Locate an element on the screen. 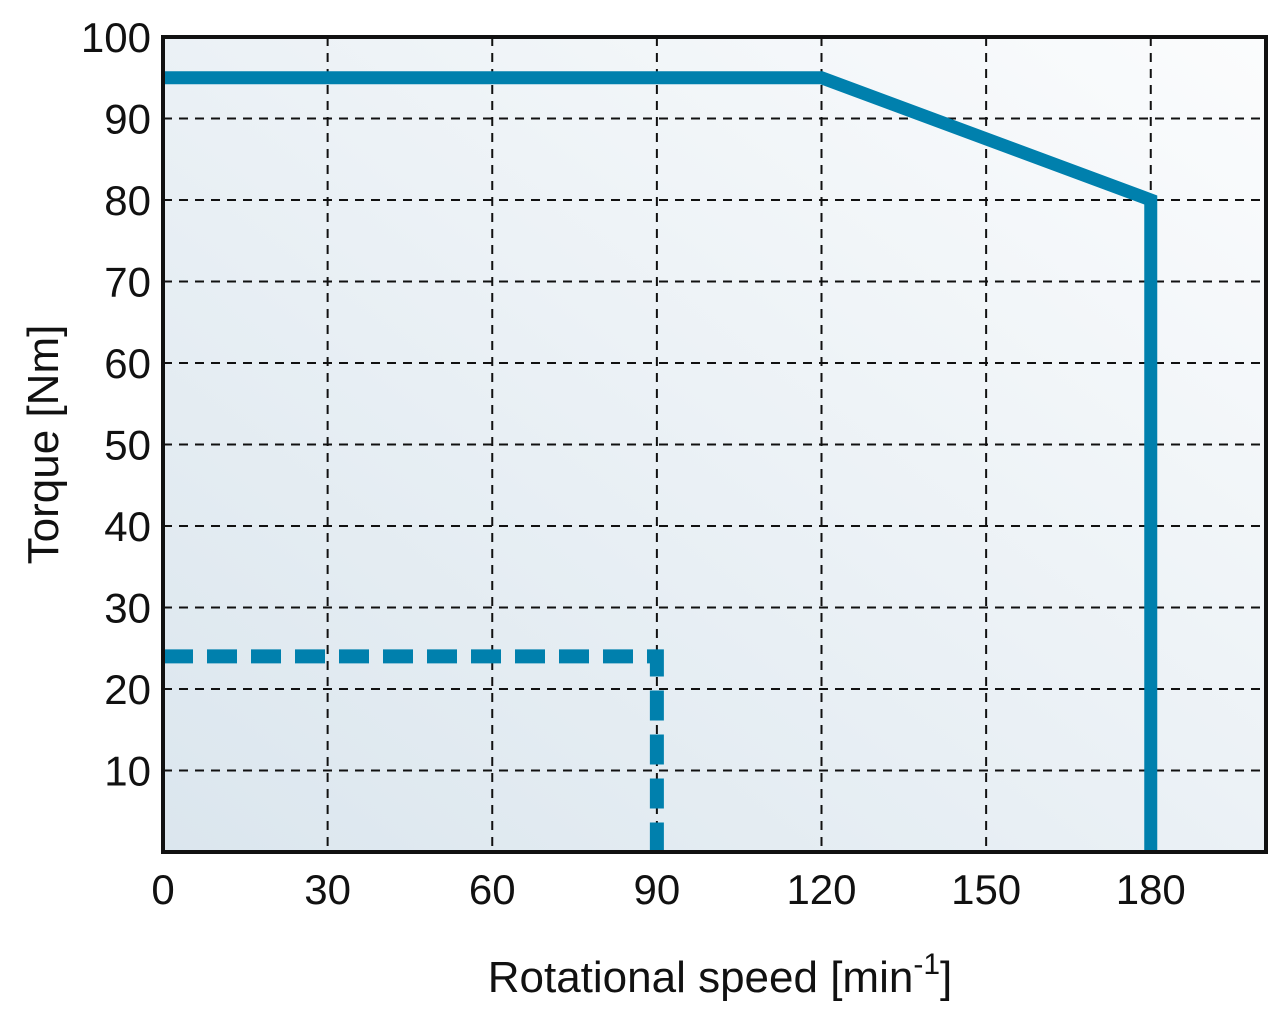 This screenshot has height=1020, width=1280. y-tick-label: 50 is located at coordinates (127, 445).